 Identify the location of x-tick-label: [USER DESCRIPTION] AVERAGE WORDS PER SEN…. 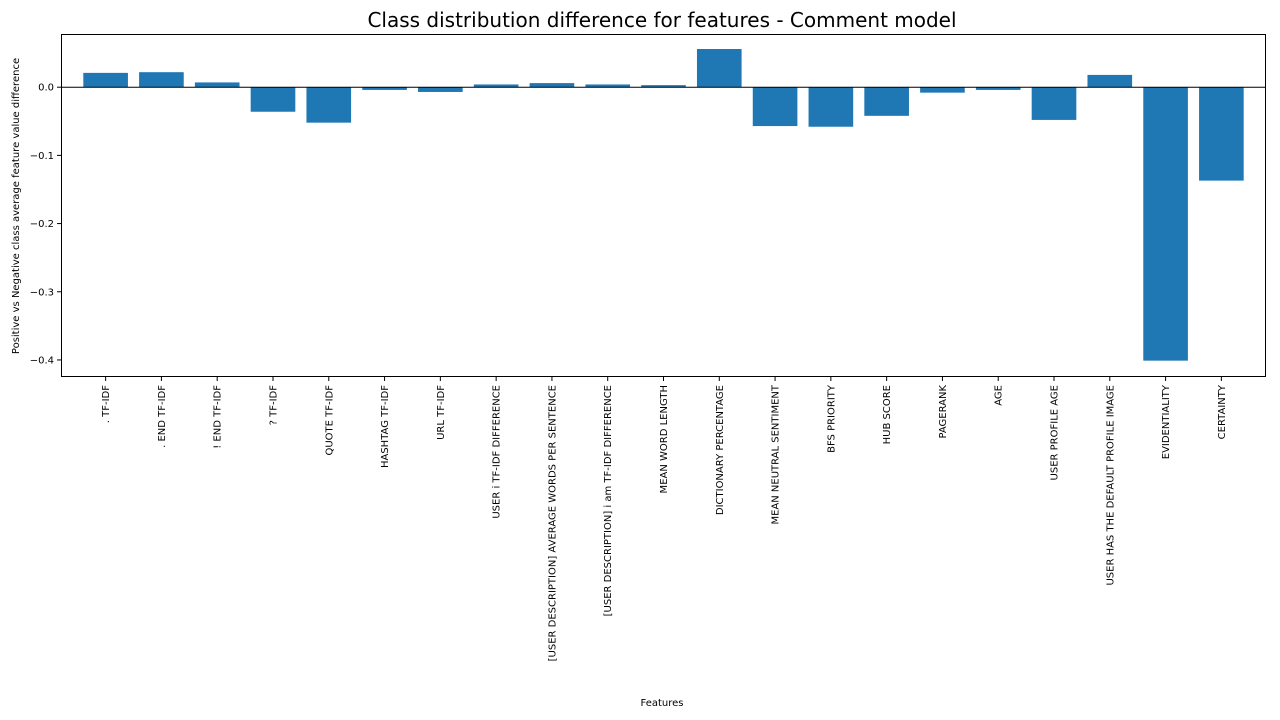
(552, 523).